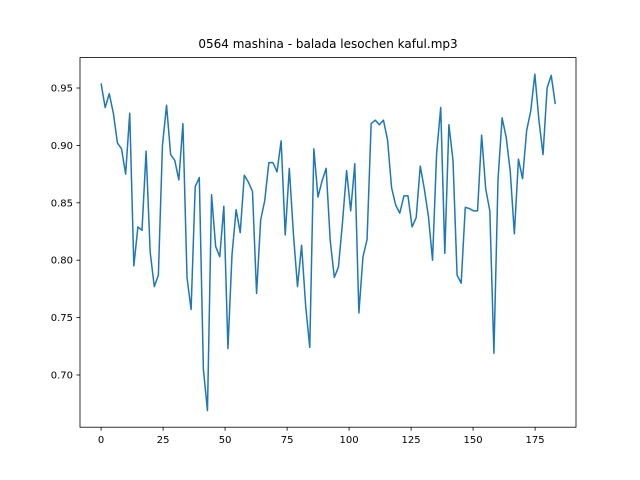 The image size is (640, 480). I want to click on y-tick-label: 0.95, so click(62, 89).